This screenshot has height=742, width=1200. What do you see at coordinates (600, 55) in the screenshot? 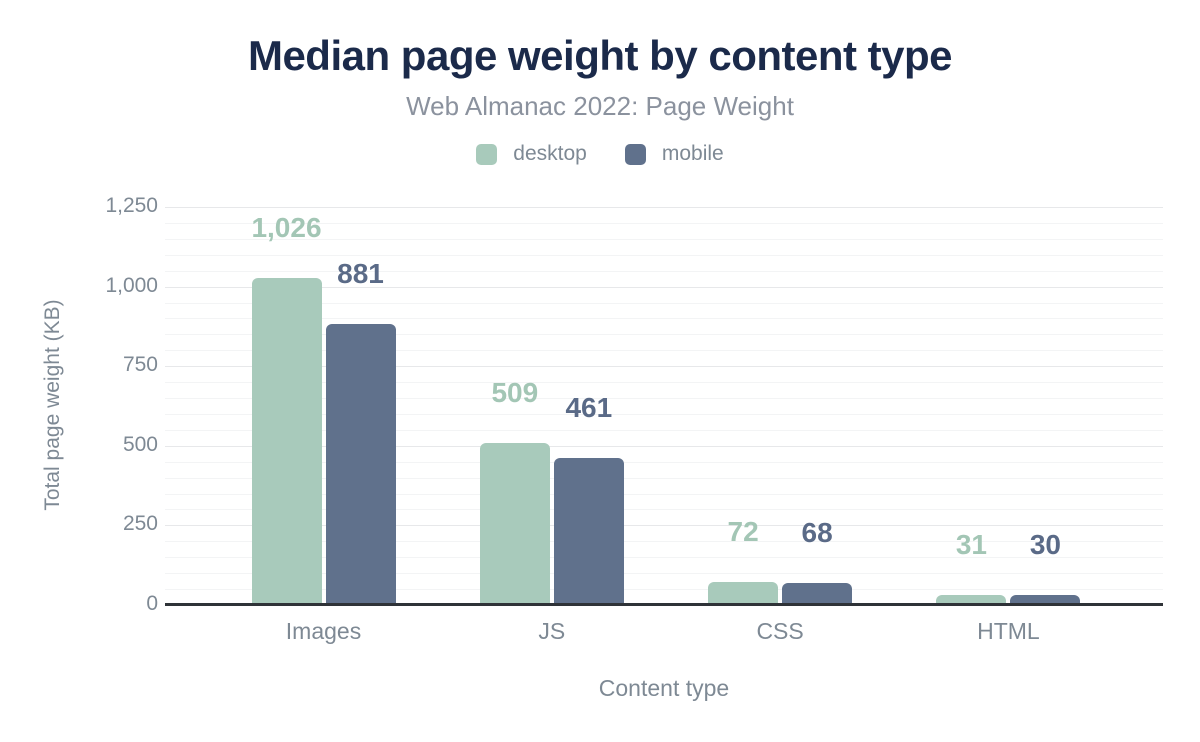
I see `chart-title: Median page weight by content type` at bounding box center [600, 55].